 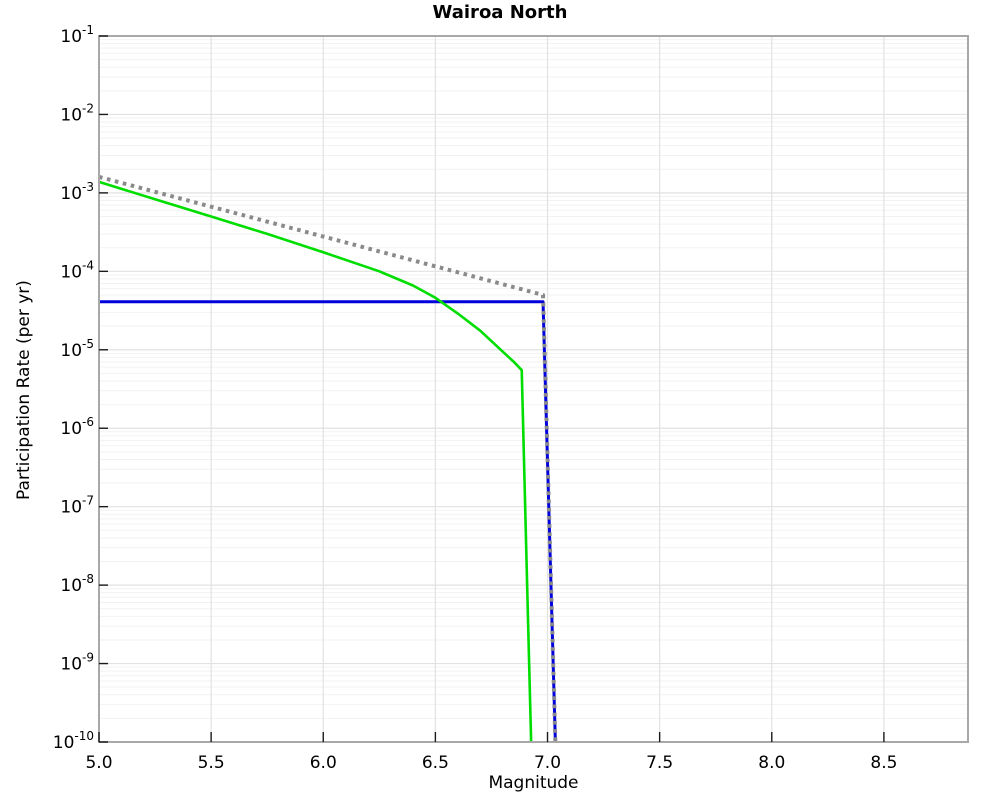 What do you see at coordinates (77, 270) in the screenshot?
I see `y-tick-label: 10⁻⁴` at bounding box center [77, 270].